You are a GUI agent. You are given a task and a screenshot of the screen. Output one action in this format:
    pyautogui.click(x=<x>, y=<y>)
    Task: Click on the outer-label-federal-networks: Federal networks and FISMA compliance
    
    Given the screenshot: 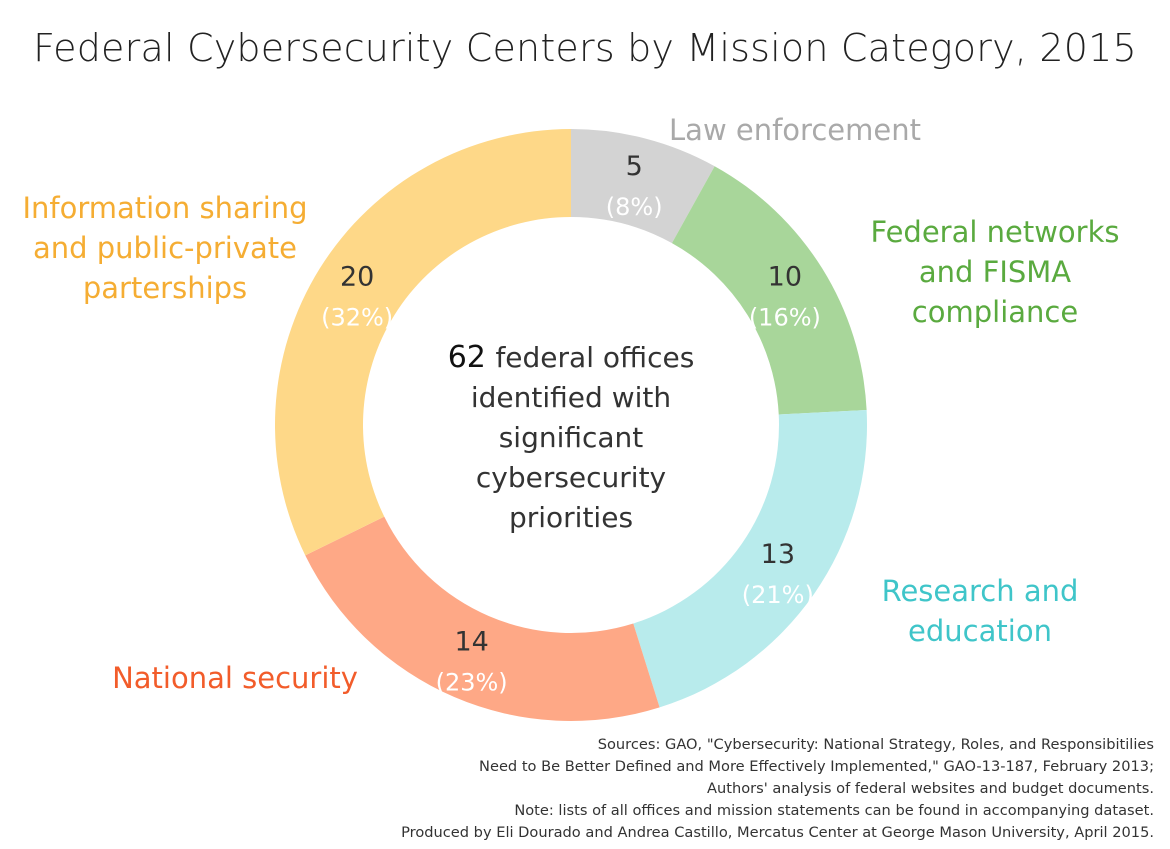 What is the action you would take?
    pyautogui.click(x=995, y=272)
    